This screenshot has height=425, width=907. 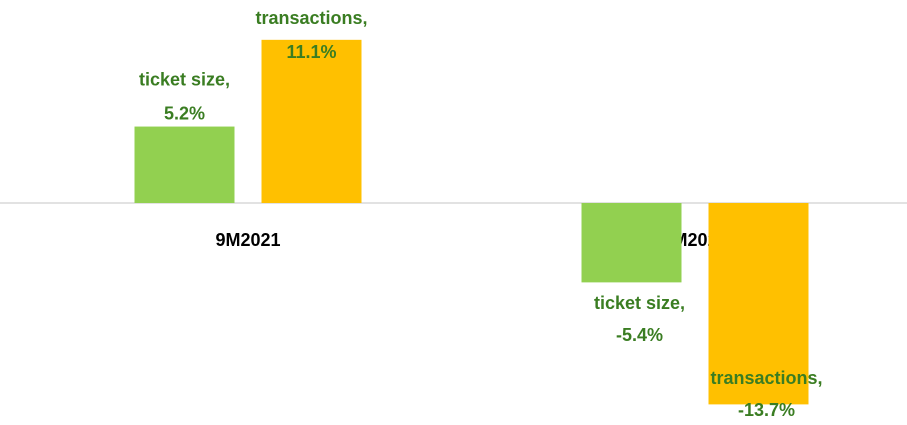 What do you see at coordinates (311, 52) in the screenshot?
I see `data-label-value: 11.1%` at bounding box center [311, 52].